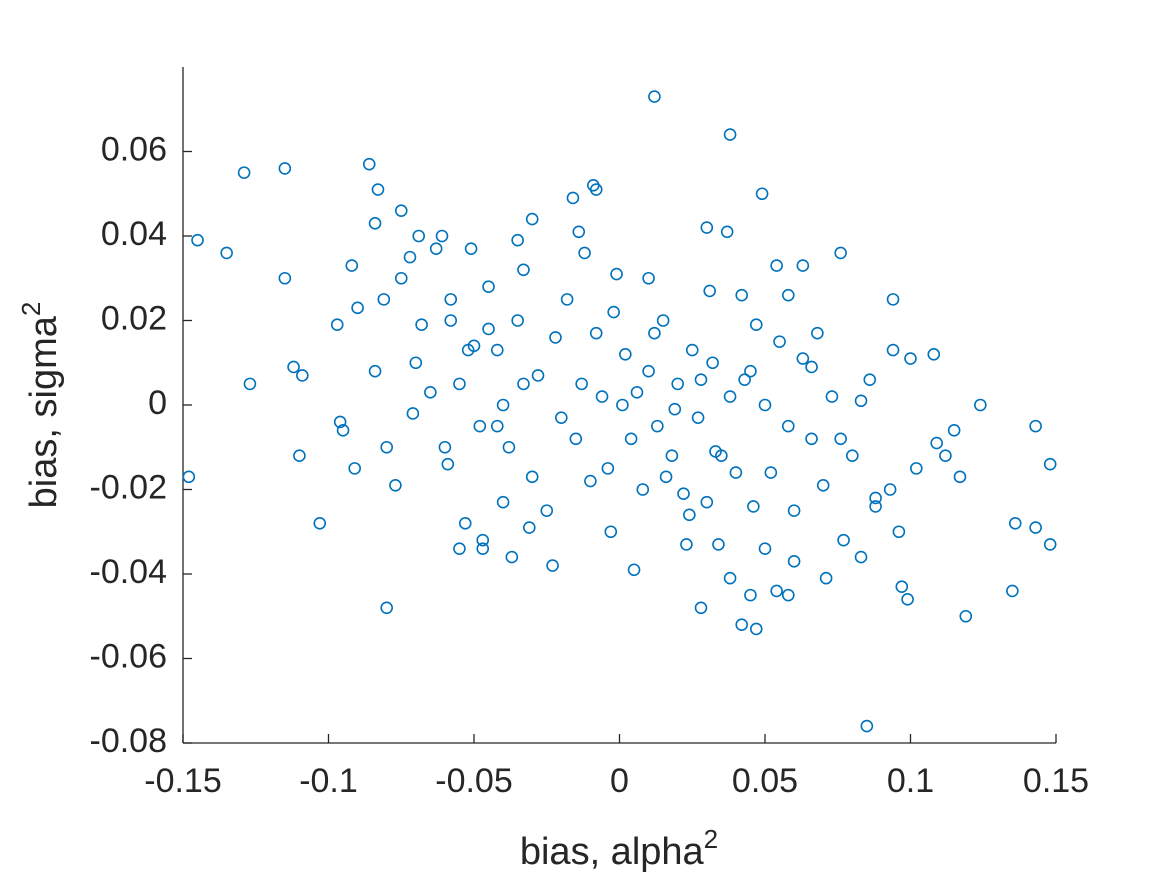 The image size is (1167, 875). What do you see at coordinates (157, 403) in the screenshot?
I see `y-tick-label: 0` at bounding box center [157, 403].